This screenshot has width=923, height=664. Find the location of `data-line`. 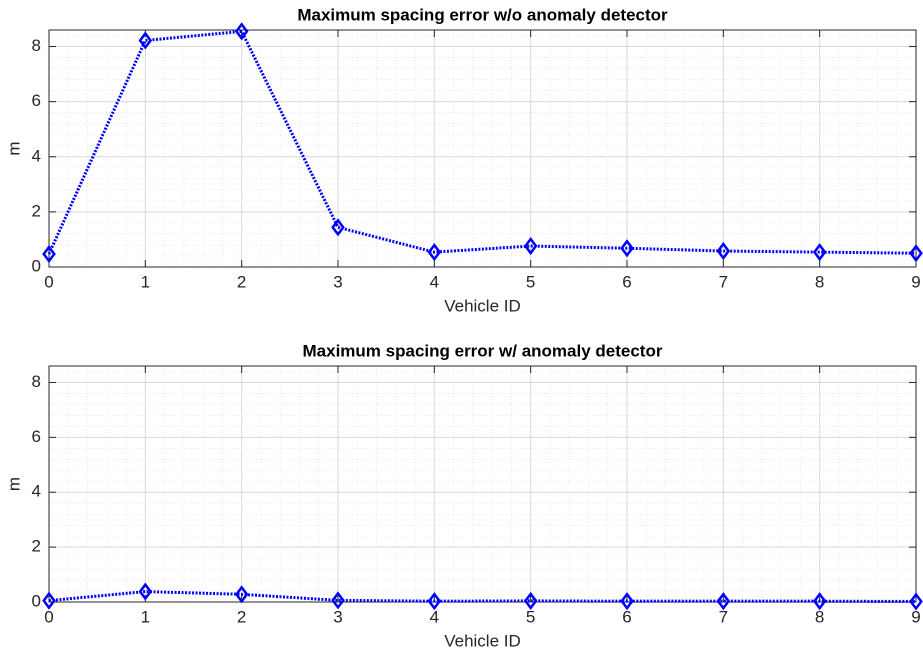

data-line is located at coordinates (482, 596).